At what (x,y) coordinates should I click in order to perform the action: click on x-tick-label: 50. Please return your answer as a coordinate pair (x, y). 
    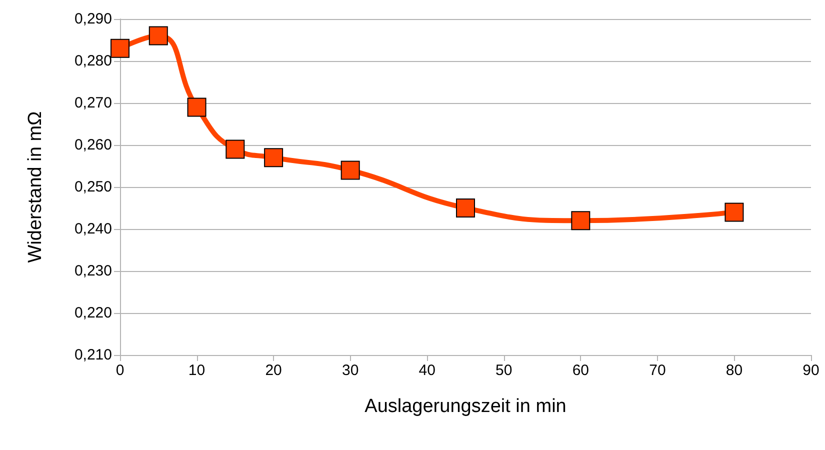
    Looking at the image, I should click on (504, 370).